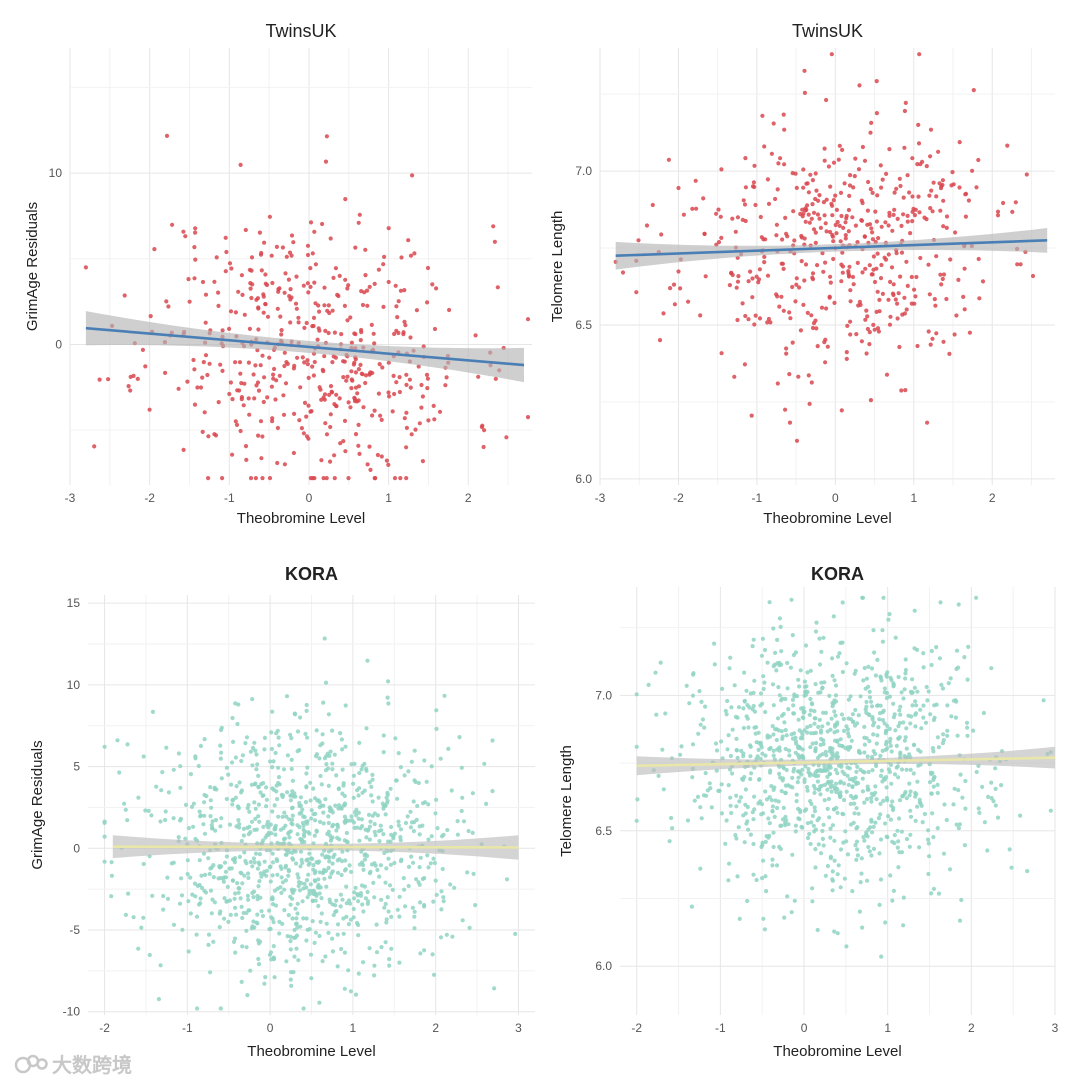 This screenshot has width=1080, height=1084. I want to click on data-points, so click(310, 823).